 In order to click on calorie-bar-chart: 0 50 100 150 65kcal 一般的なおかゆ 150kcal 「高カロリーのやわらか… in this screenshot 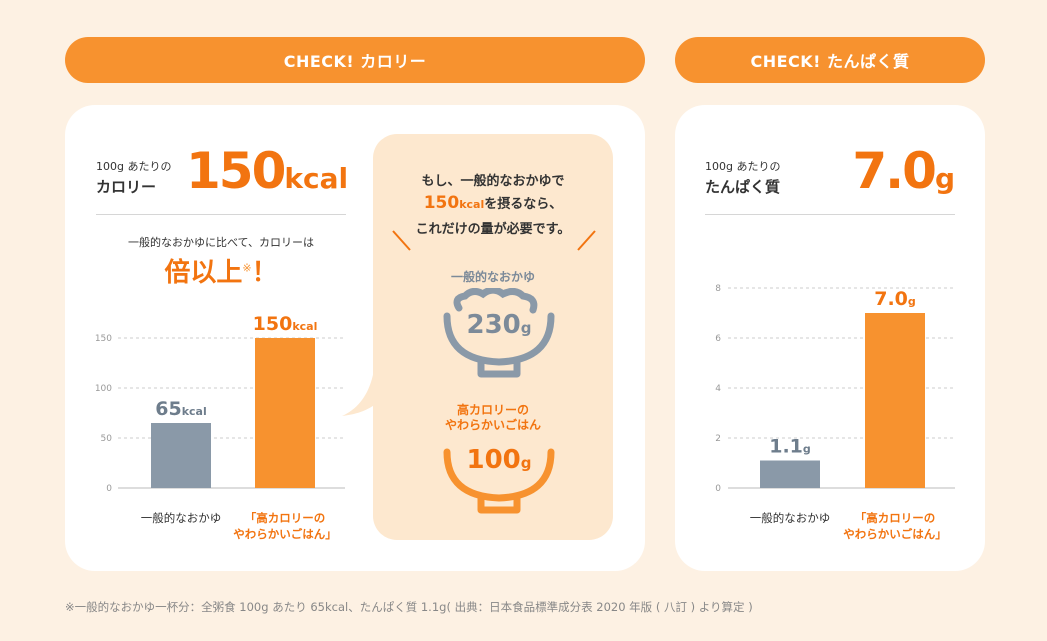, I will do `click(220, 427)`.